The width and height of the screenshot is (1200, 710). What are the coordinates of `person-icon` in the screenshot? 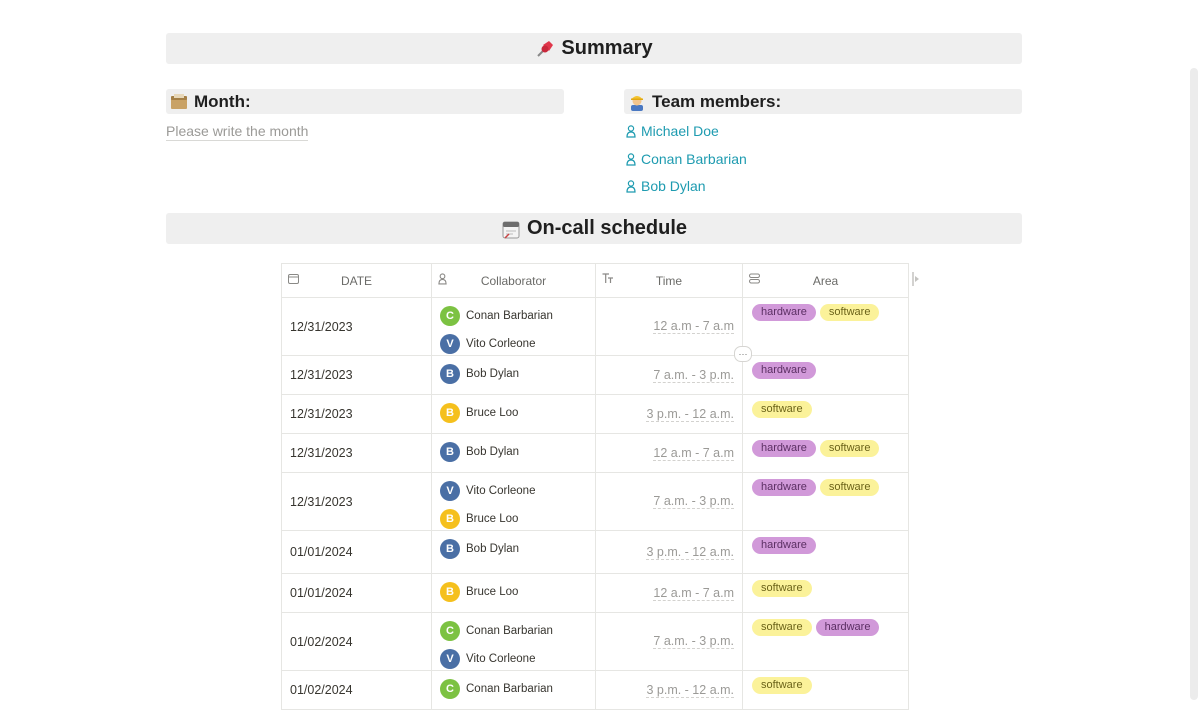 It's located at (631, 159).